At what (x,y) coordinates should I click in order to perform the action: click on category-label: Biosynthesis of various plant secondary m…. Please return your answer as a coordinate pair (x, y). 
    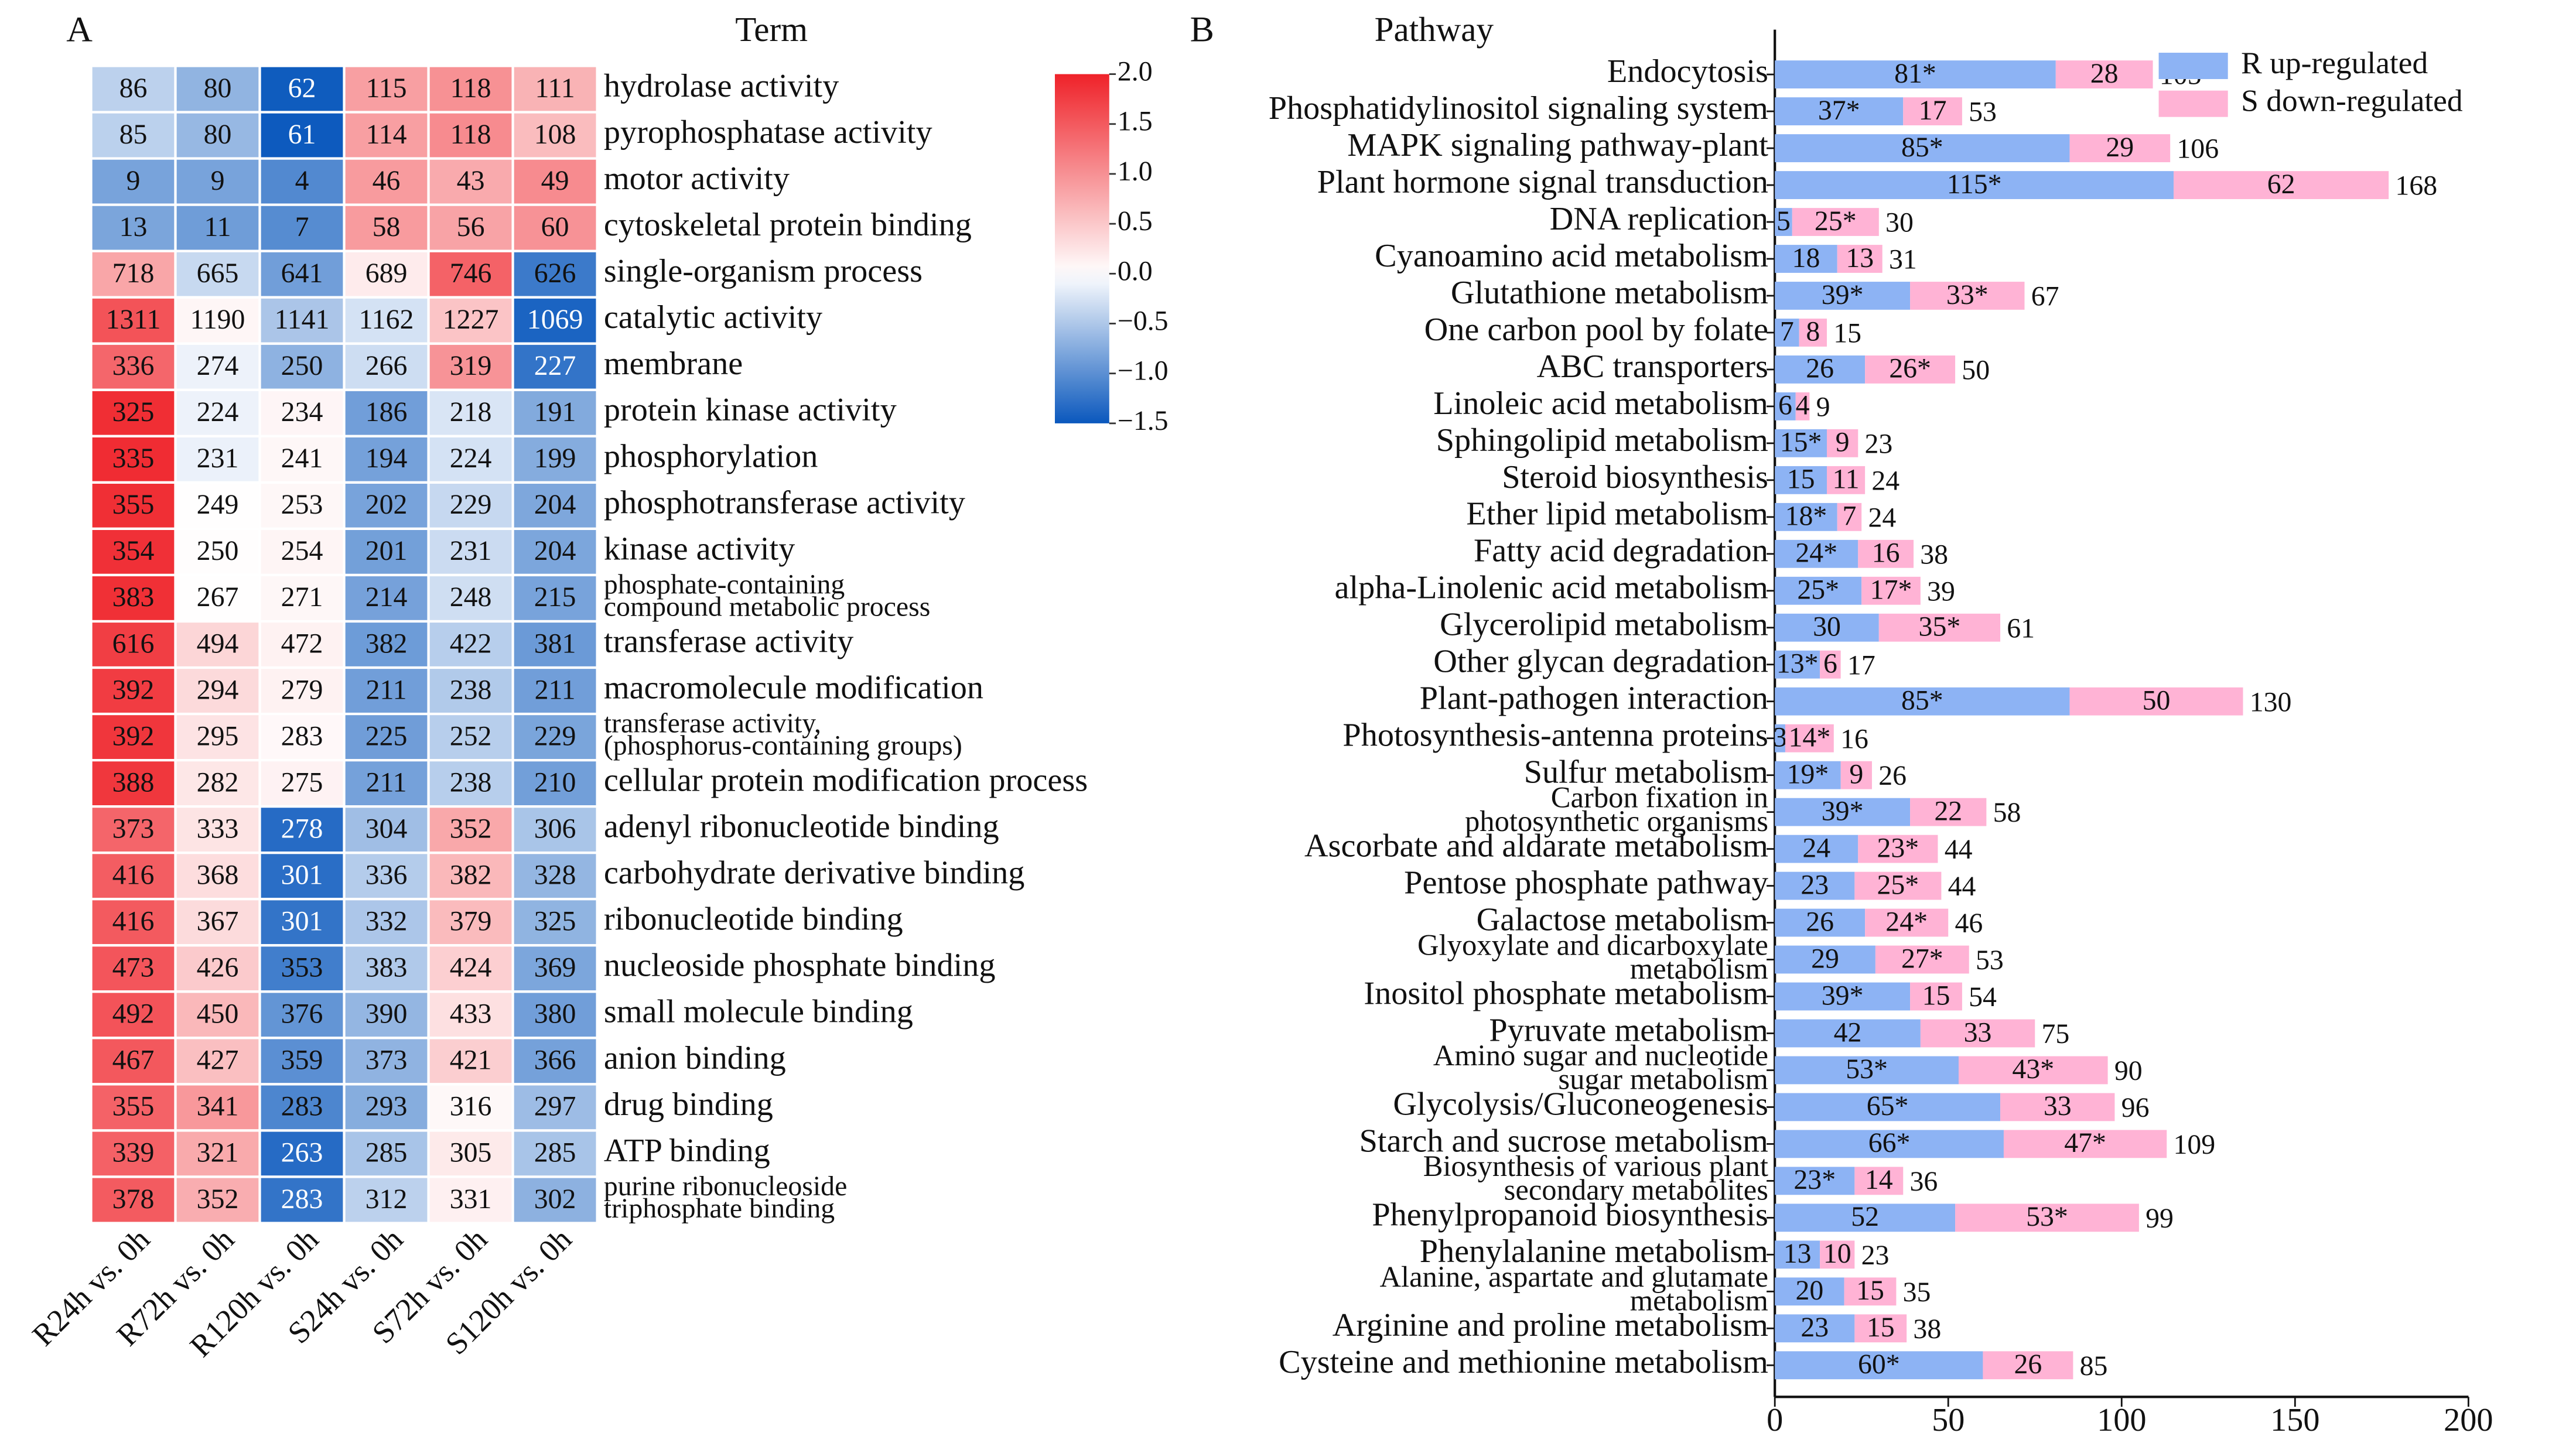
    Looking at the image, I should click on (1596, 1178).